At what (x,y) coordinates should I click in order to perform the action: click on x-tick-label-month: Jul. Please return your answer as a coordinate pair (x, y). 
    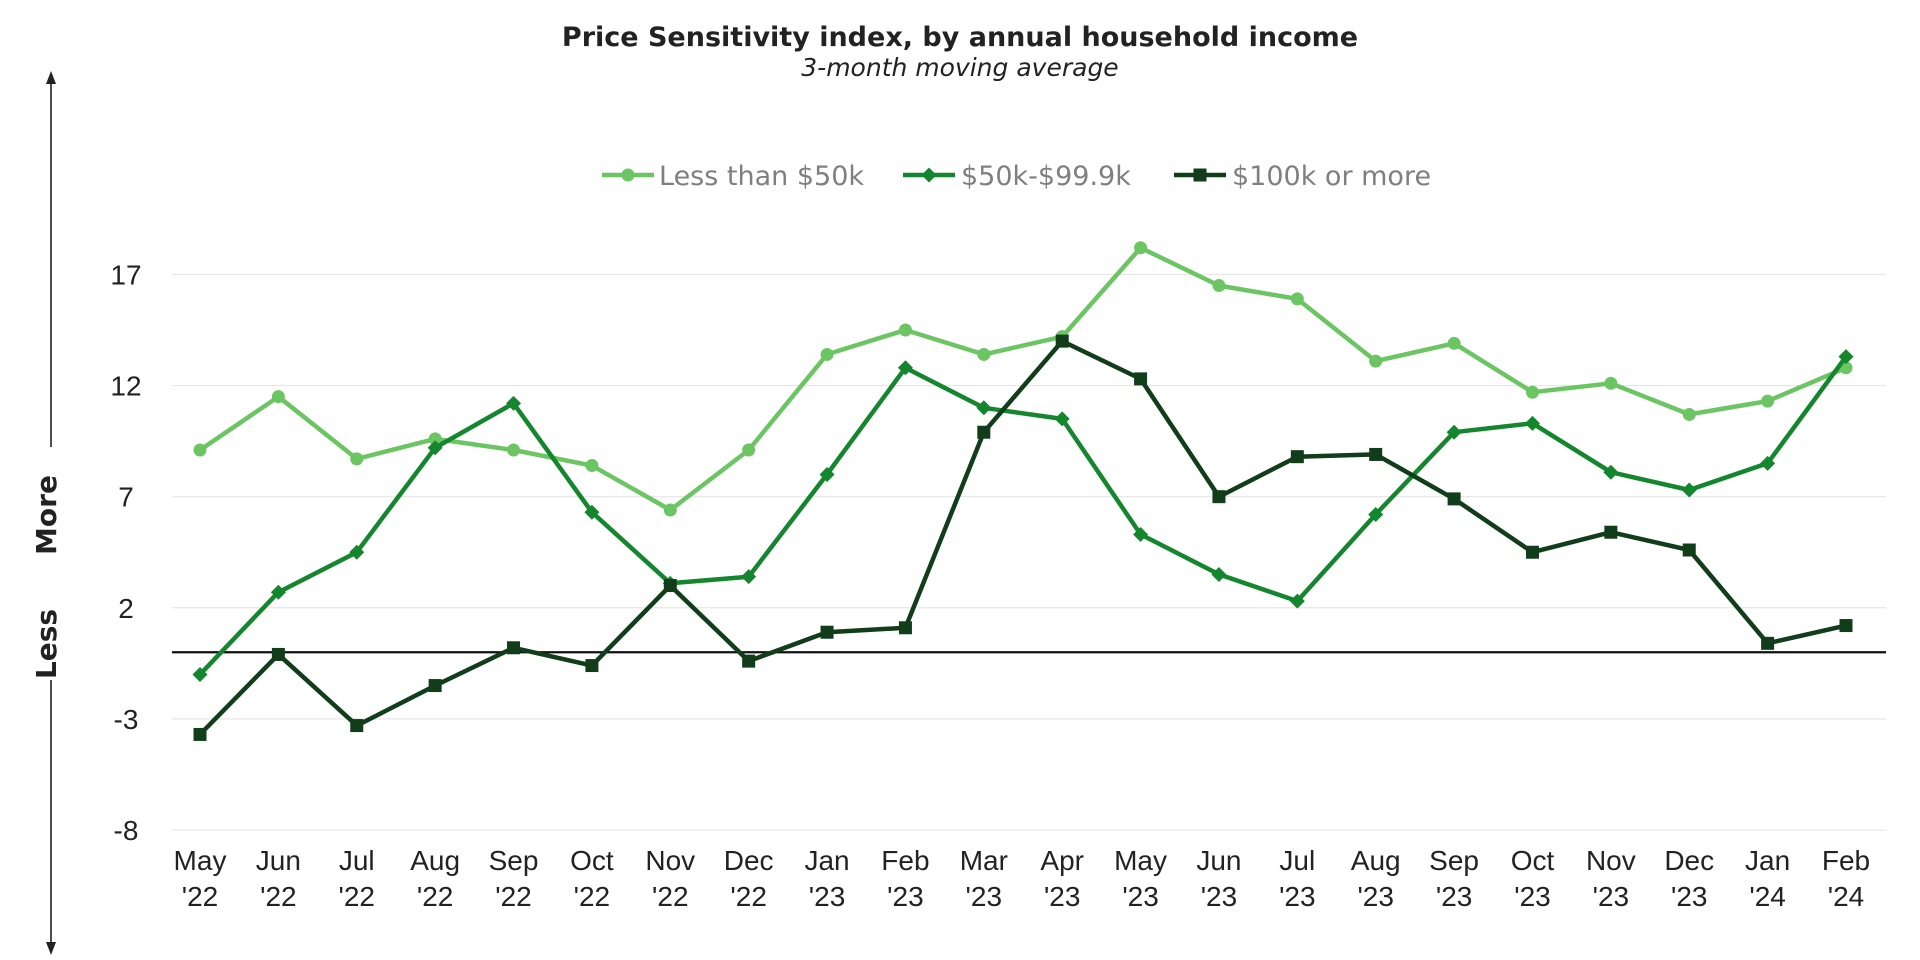
    Looking at the image, I should click on (1297, 860).